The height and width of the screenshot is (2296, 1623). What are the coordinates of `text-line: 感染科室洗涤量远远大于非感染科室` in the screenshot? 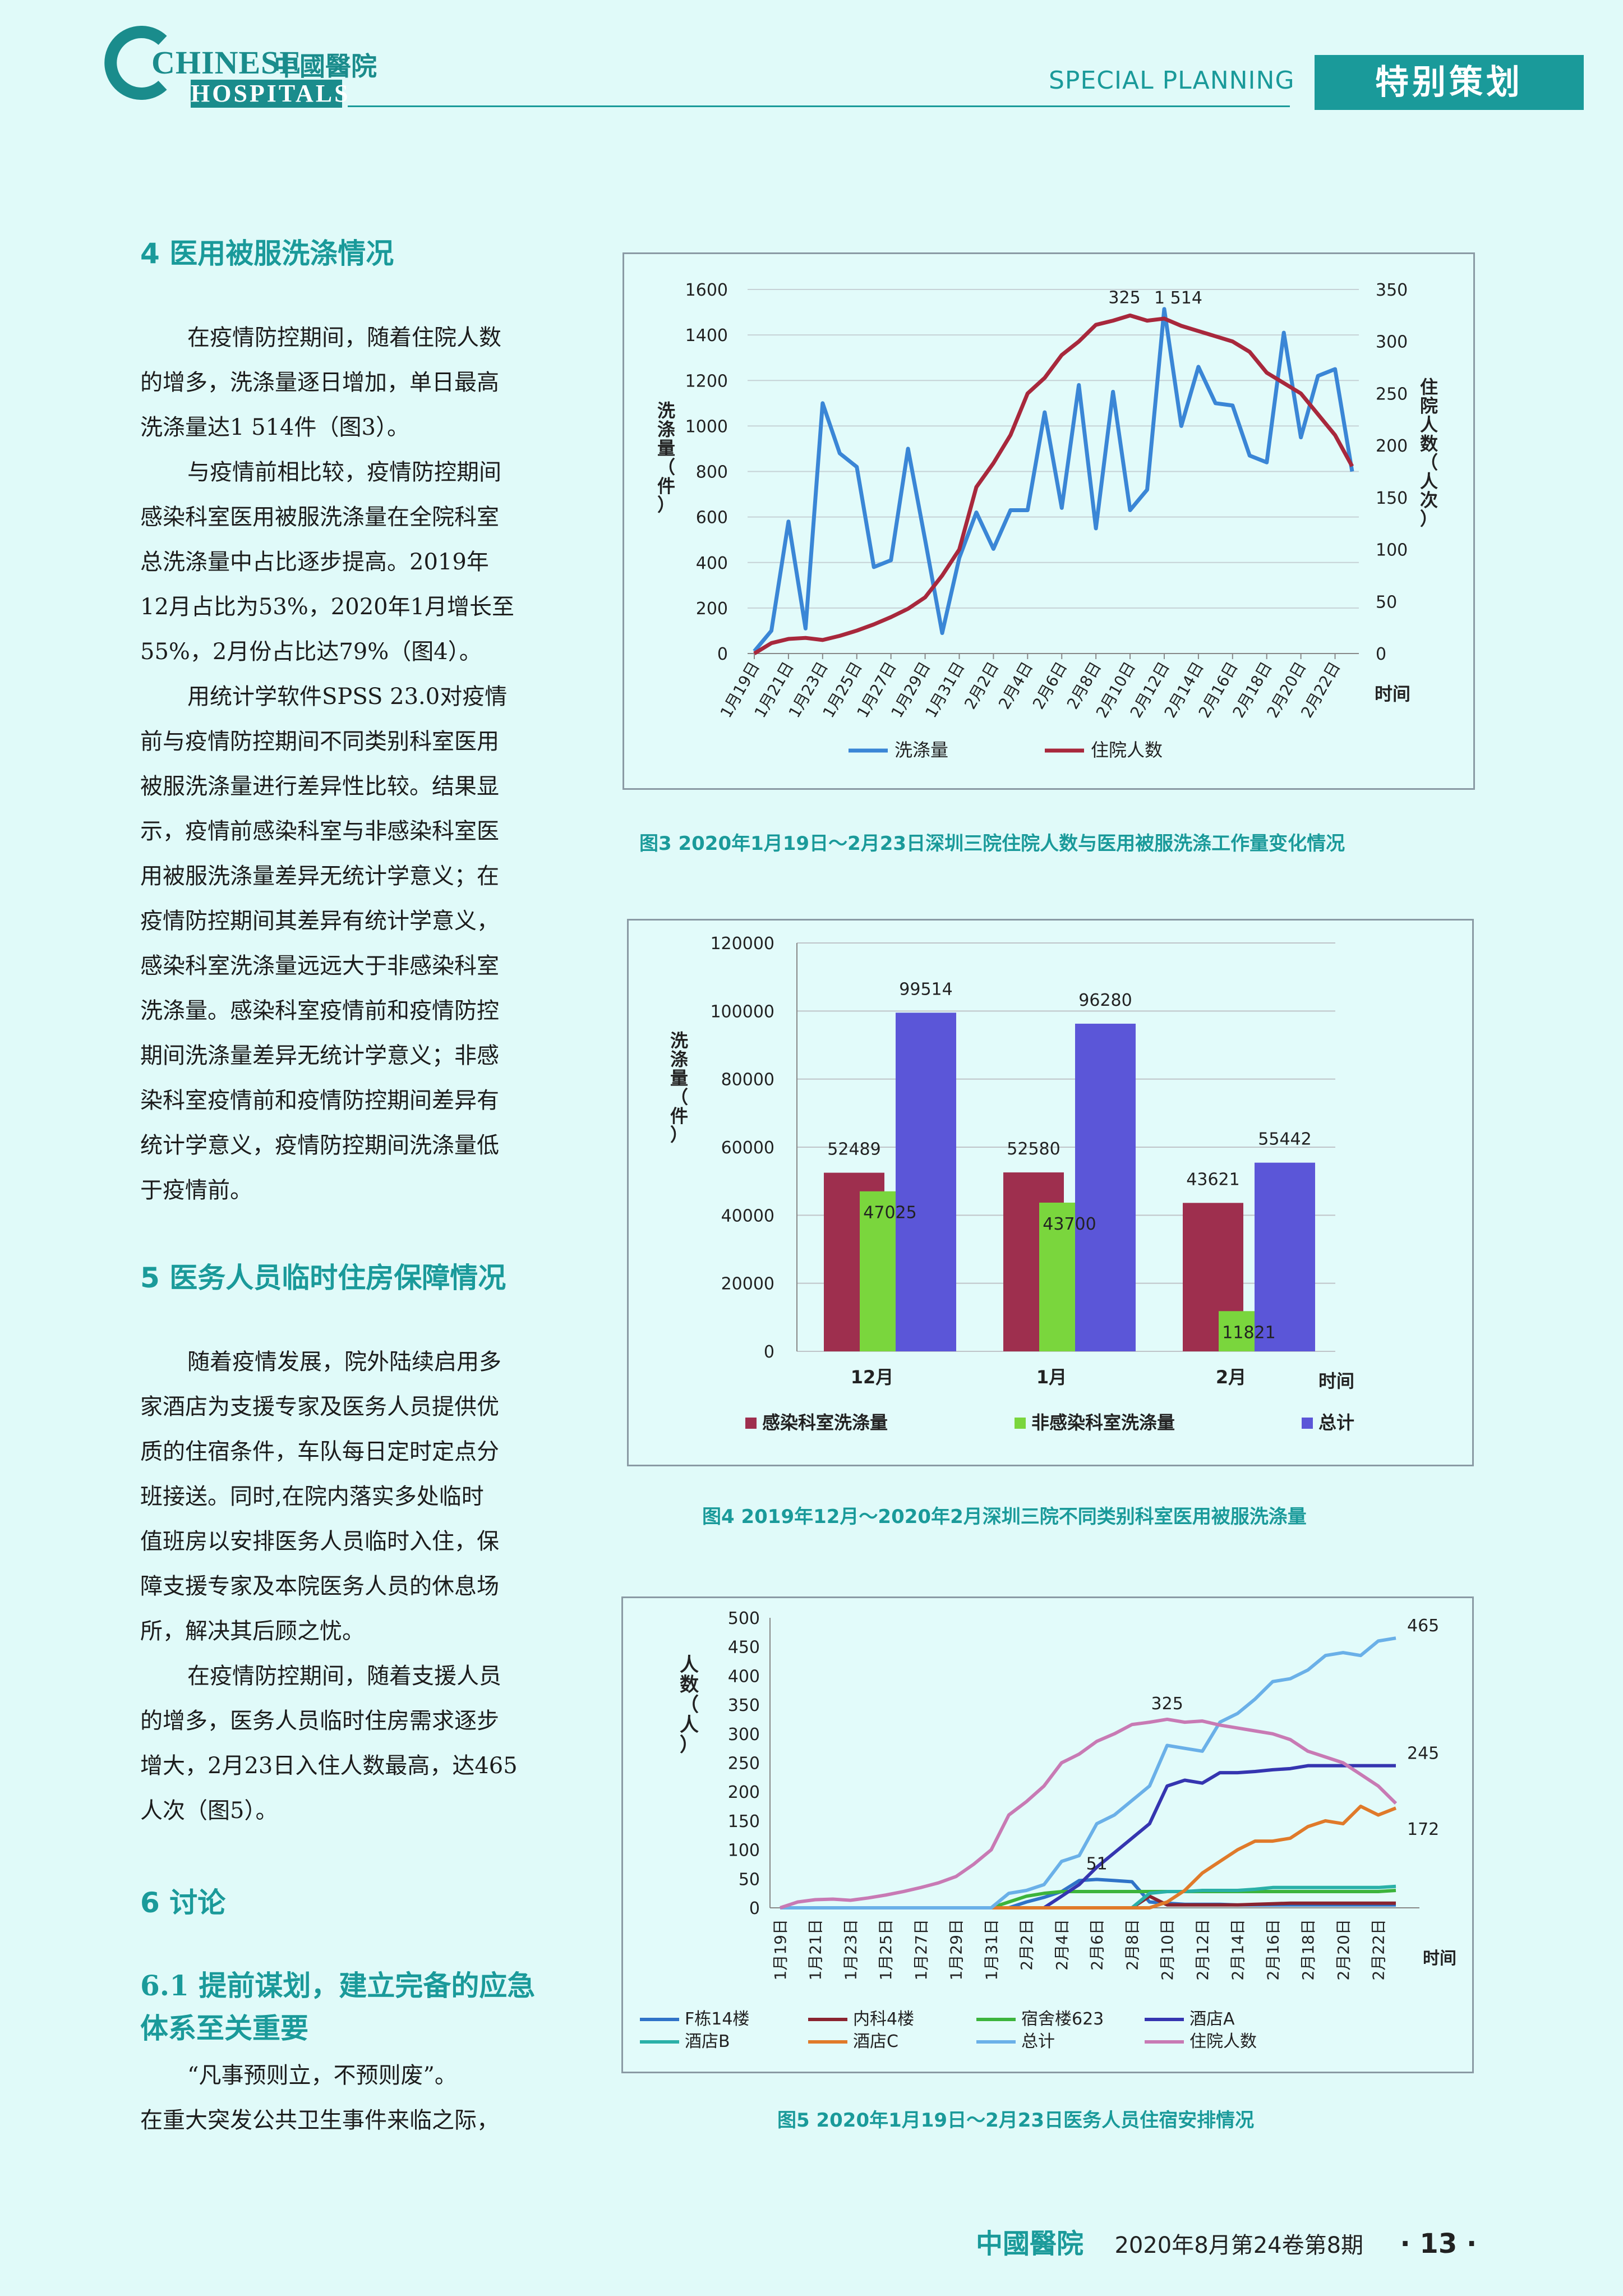 It's located at (319, 966).